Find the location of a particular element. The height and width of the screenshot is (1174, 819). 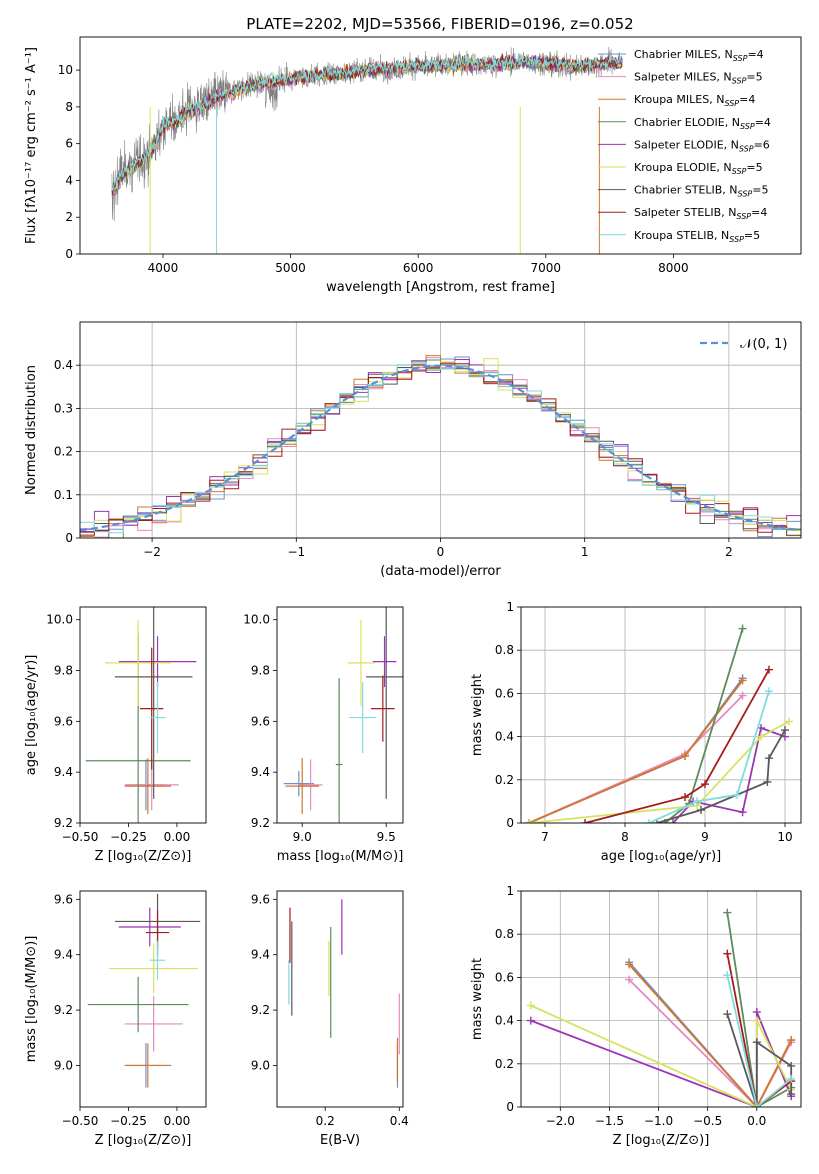

legend-entry: Kroupa STELIB, NSSP=5 is located at coordinates (697, 236).